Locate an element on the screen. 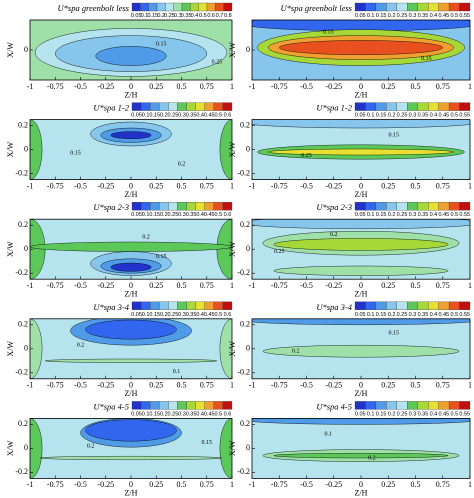 The width and height of the screenshot is (474, 498). x-tick-label: -0.25 is located at coordinates (105, 185).